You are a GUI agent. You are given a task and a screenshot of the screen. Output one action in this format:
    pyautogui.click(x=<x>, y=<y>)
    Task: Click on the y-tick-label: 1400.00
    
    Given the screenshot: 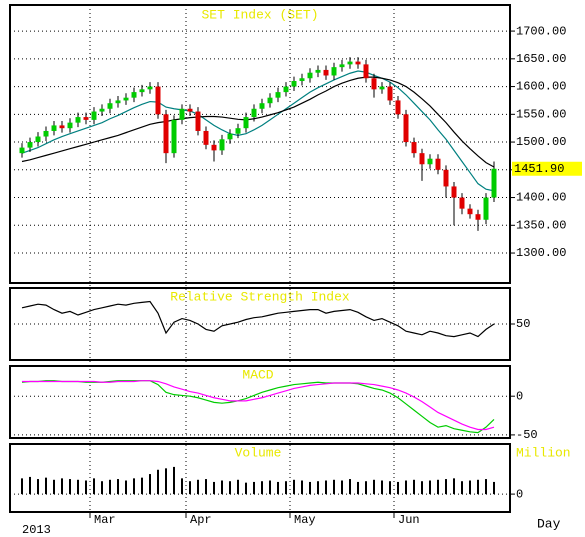 What is the action you would take?
    pyautogui.click(x=541, y=198)
    